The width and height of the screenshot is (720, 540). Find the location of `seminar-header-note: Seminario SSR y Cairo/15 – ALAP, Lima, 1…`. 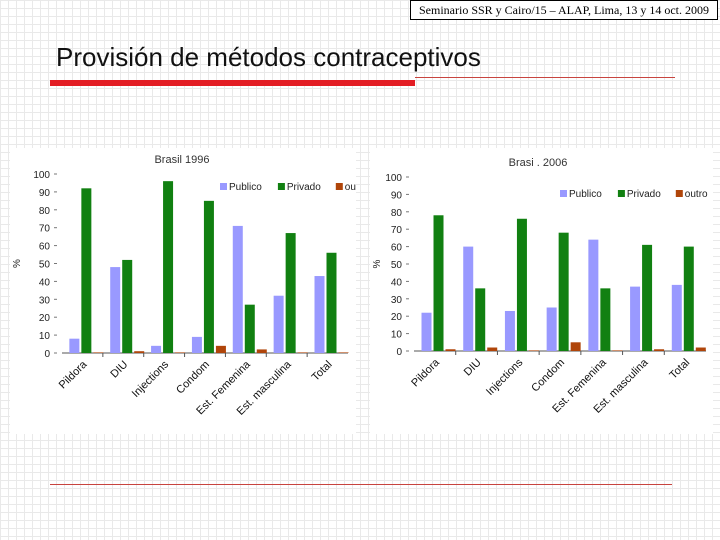

seminar-header-note: Seminario SSR y Cairo/15 – ALAP, Lima, 1… is located at coordinates (564, 10).